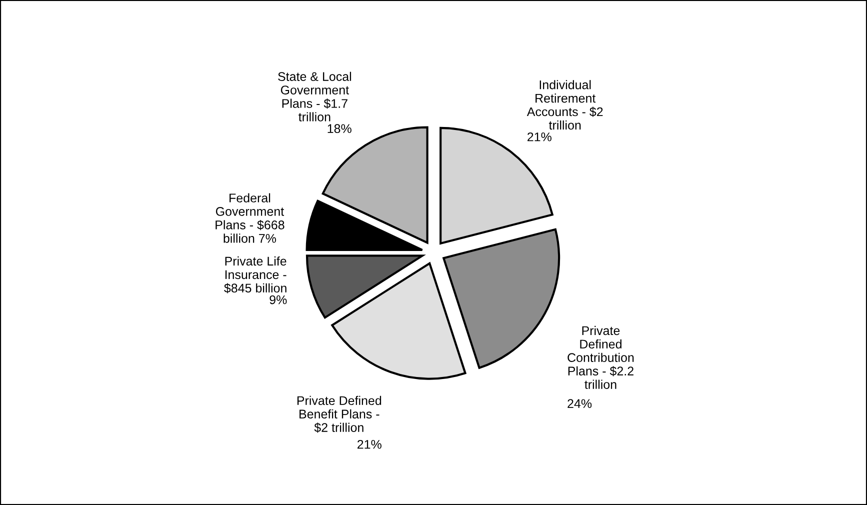 Image resolution: width=867 pixels, height=505 pixels. I want to click on slice-label: Individual Retirement Accounts - $2 trillion, so click(564, 105).